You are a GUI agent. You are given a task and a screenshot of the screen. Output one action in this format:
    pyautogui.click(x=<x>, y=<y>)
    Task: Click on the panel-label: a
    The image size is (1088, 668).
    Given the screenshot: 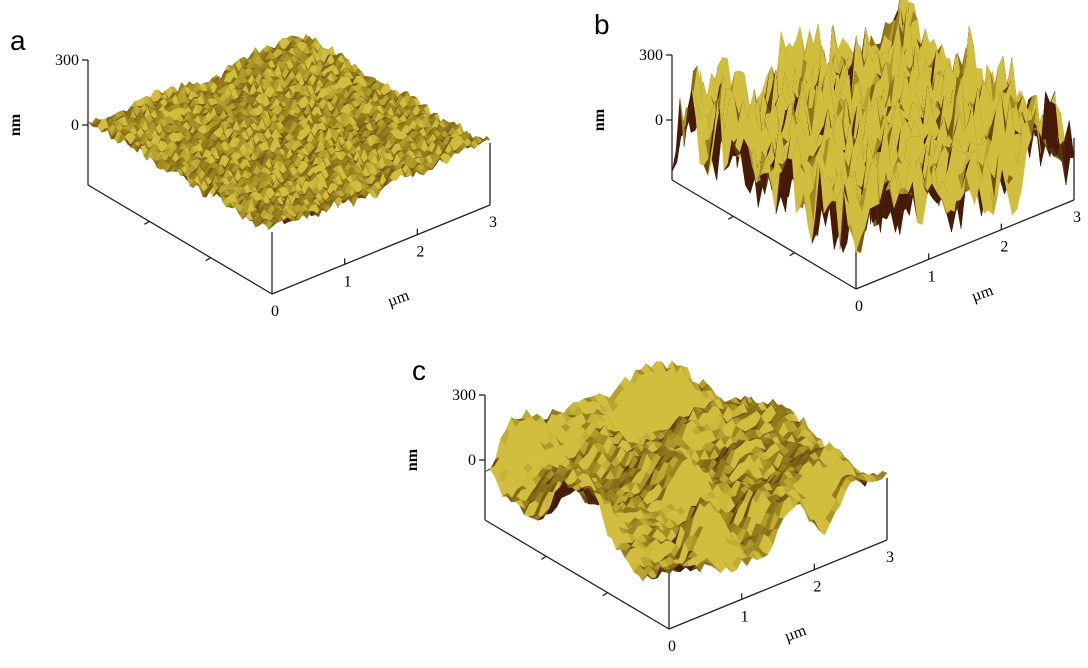 What is the action you would take?
    pyautogui.click(x=18, y=40)
    